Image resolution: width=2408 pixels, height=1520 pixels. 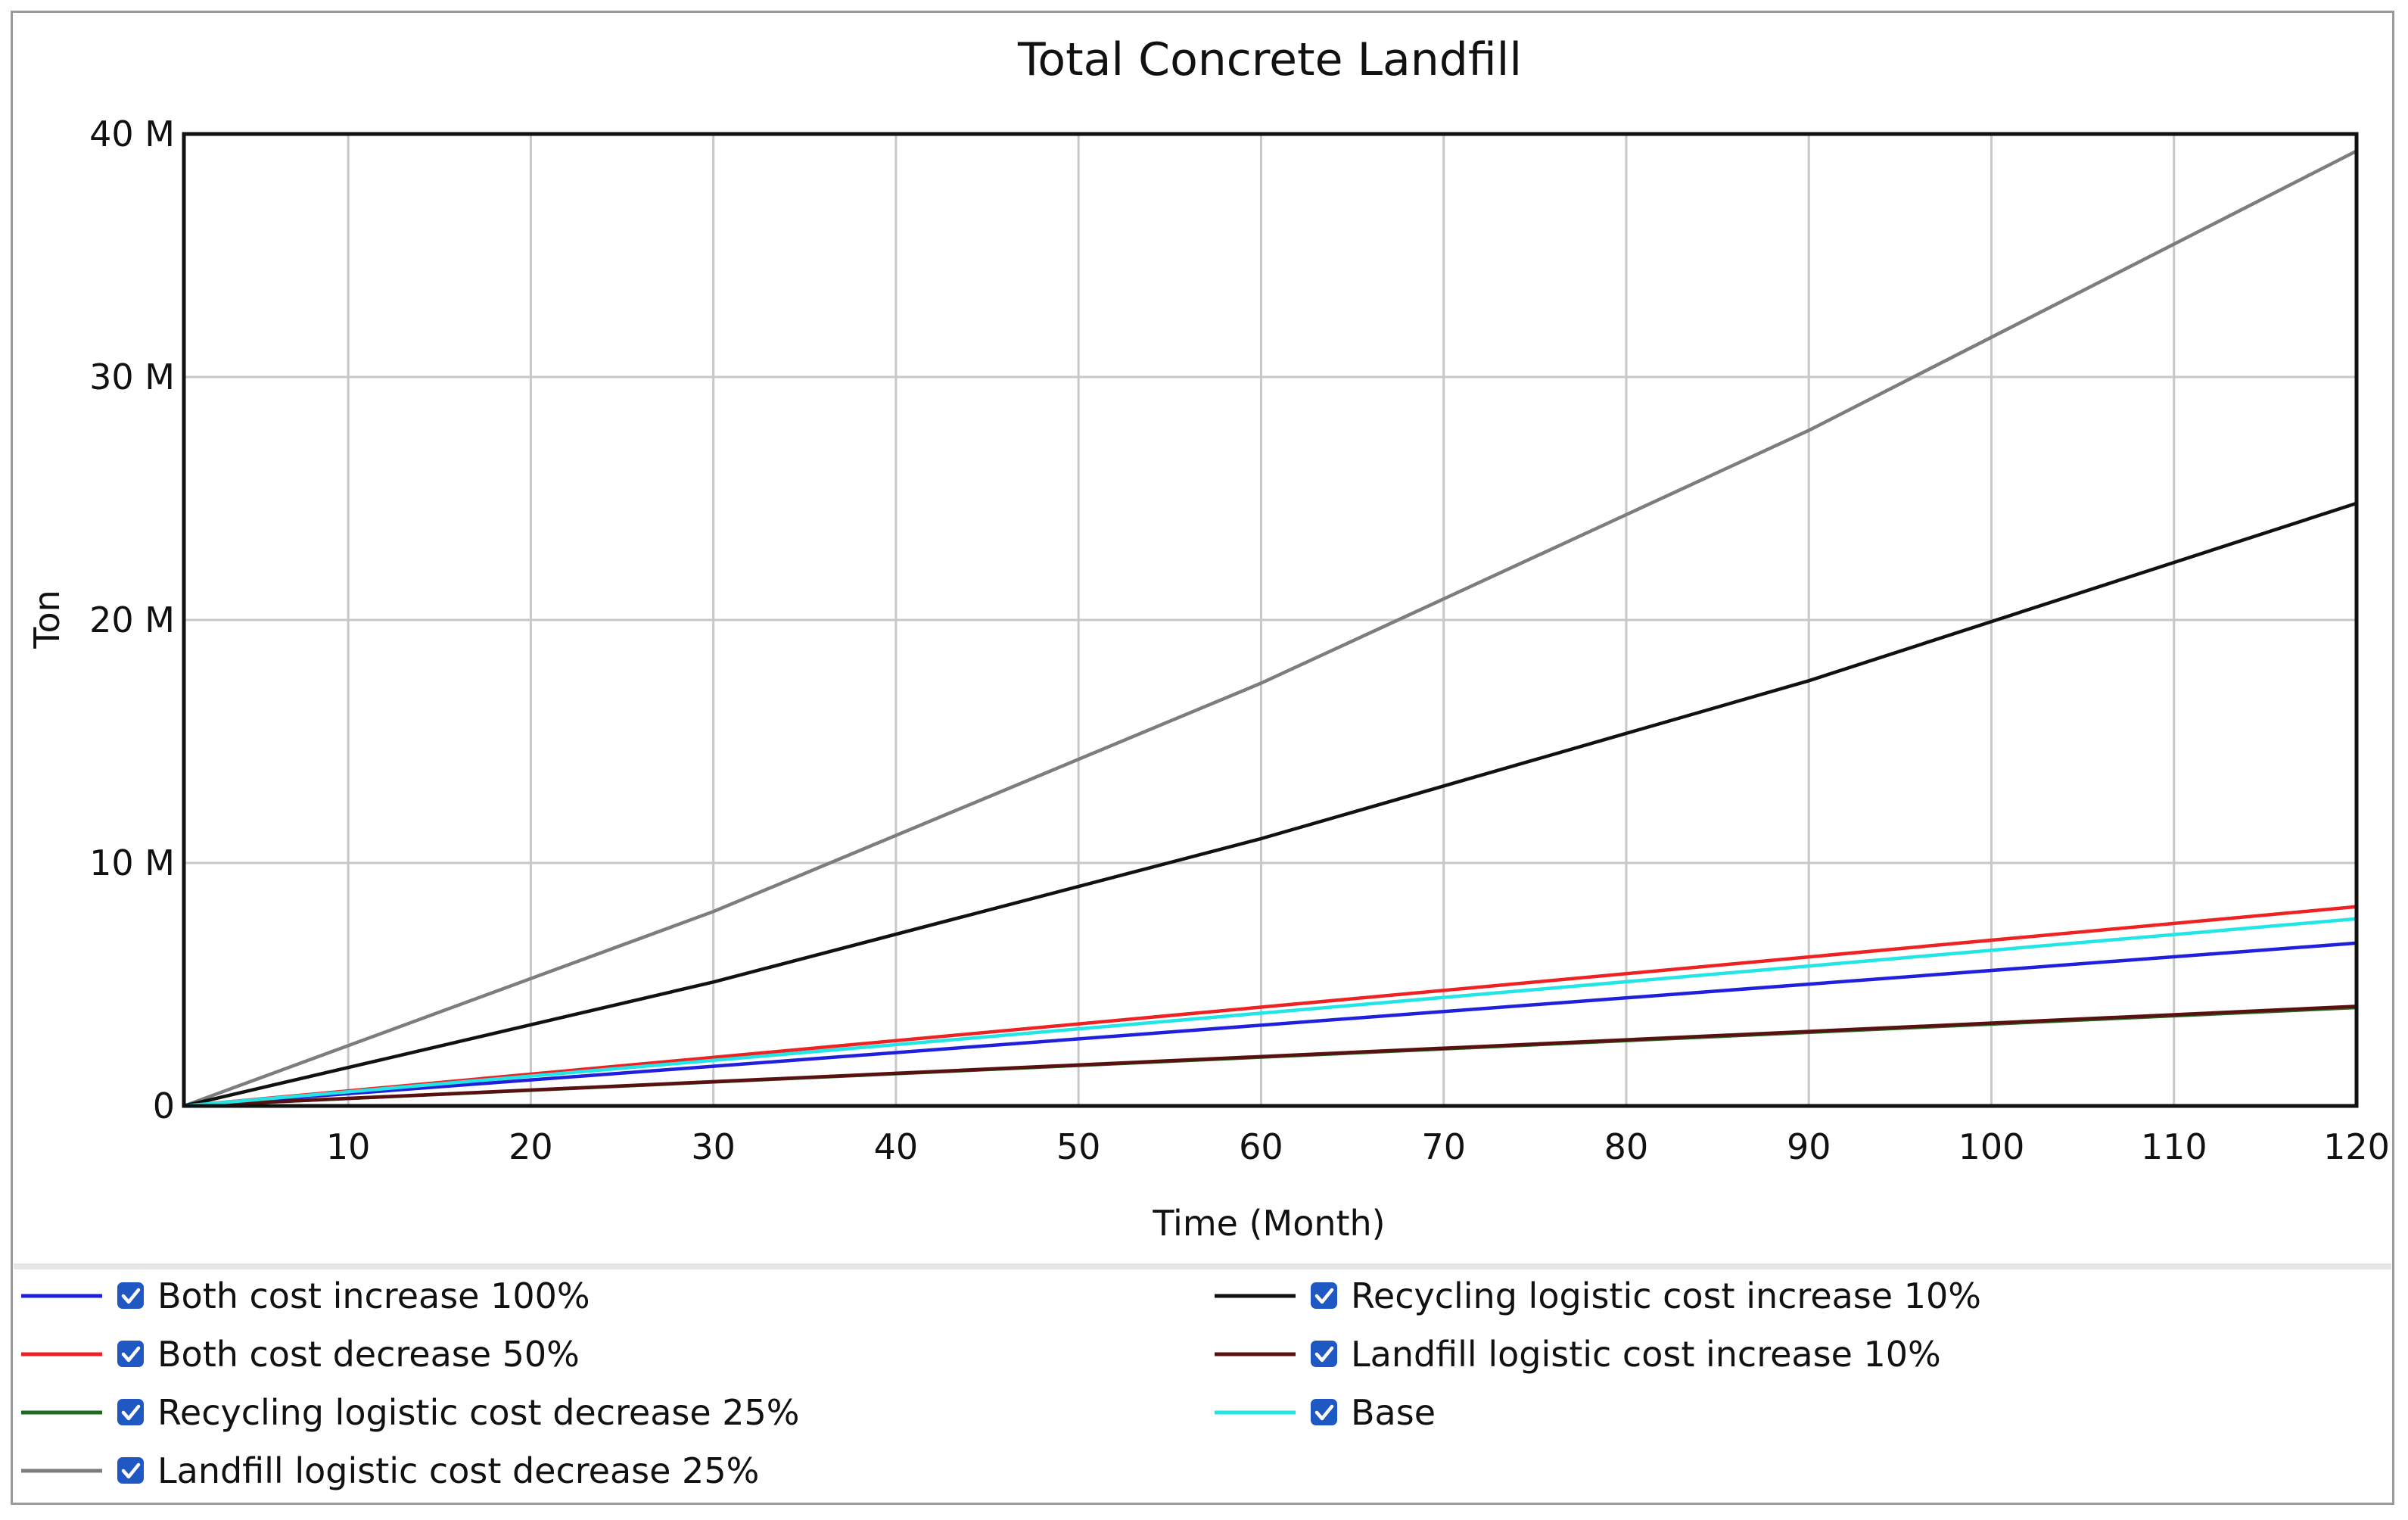 What do you see at coordinates (713, 1146) in the screenshot?
I see `x-tick-label: 30` at bounding box center [713, 1146].